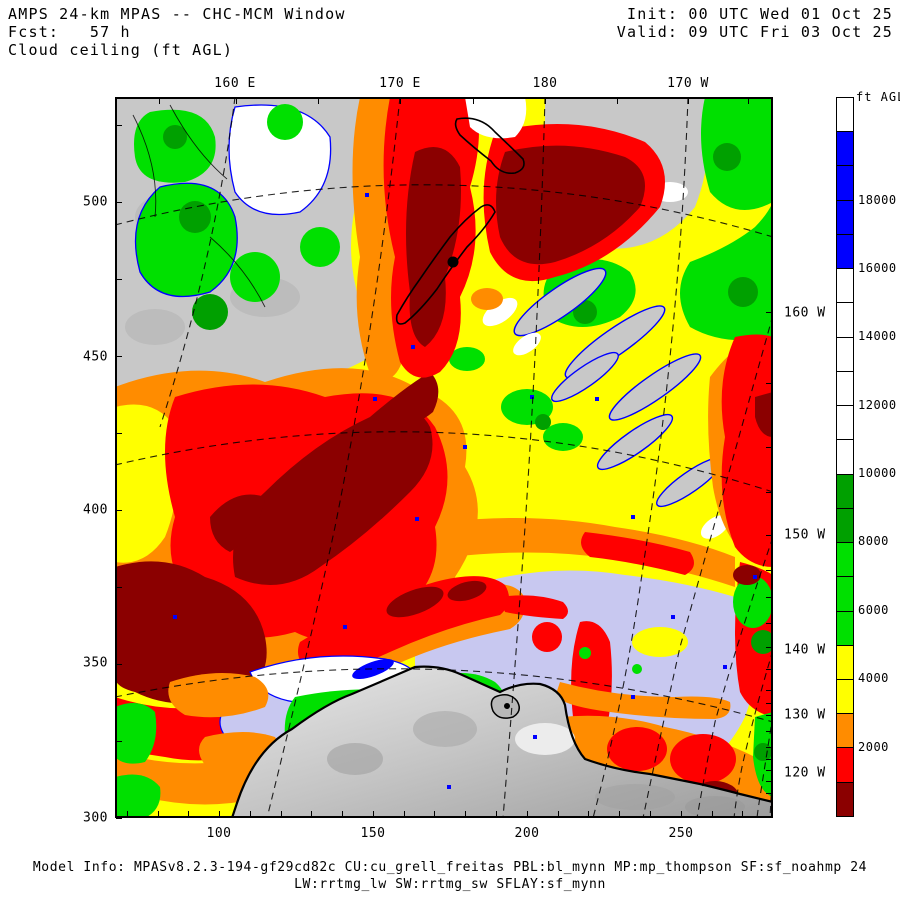 This screenshot has height=900, width=900. I want to click on left-axis-label: 300, so click(95, 818).